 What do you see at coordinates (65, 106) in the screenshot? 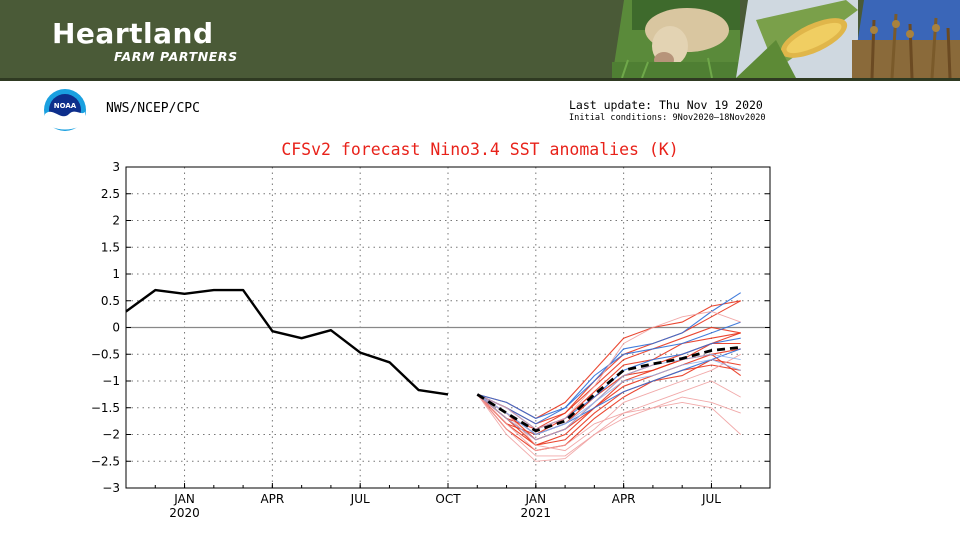
I see `noaa-logo-text: NOAA` at bounding box center [65, 106].